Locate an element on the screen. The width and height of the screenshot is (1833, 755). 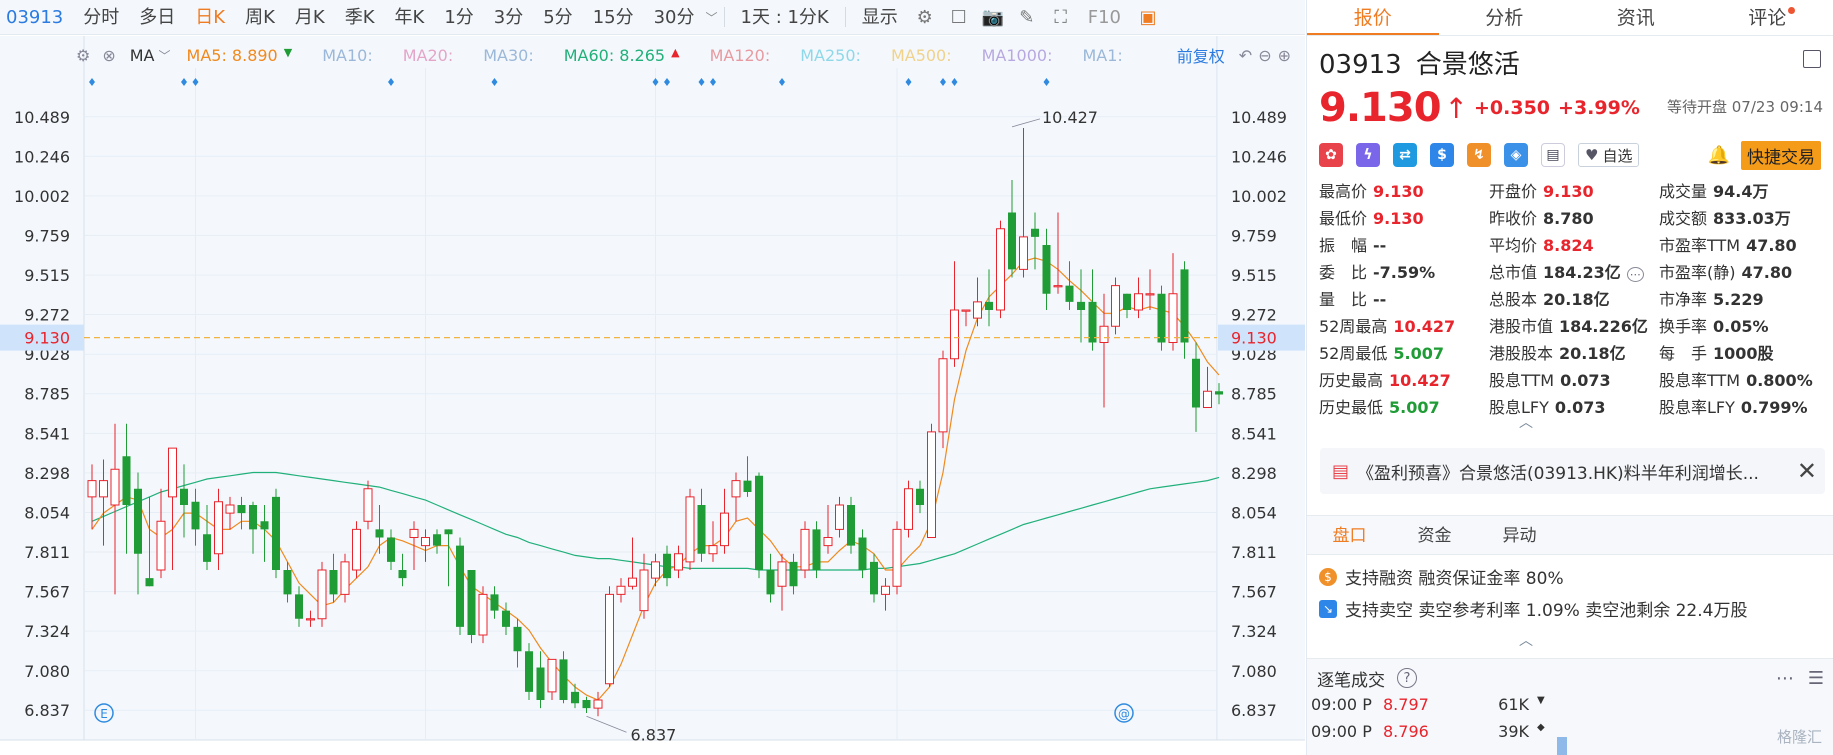
help-icon: ? is located at coordinates (1407, 678).